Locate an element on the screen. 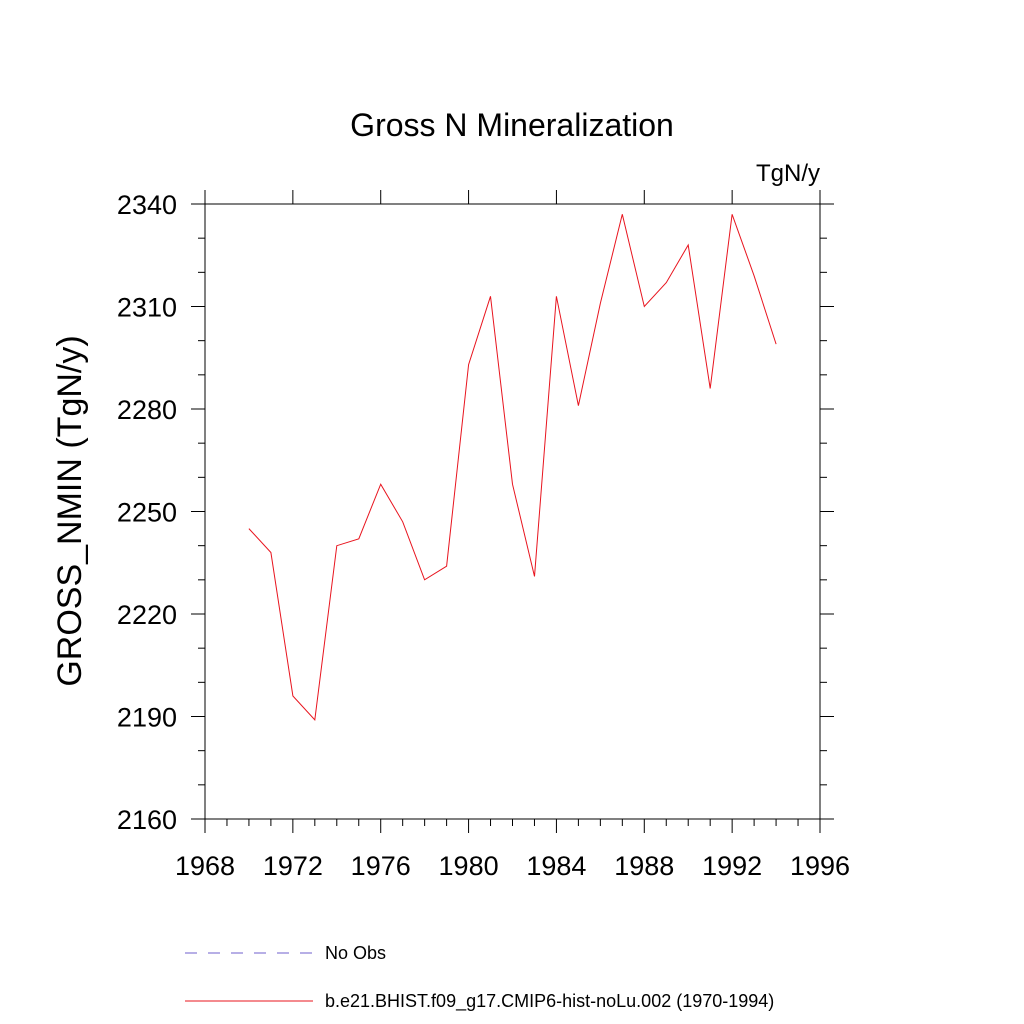  legend-label-no-obs: No Obs is located at coordinates (355, 953).